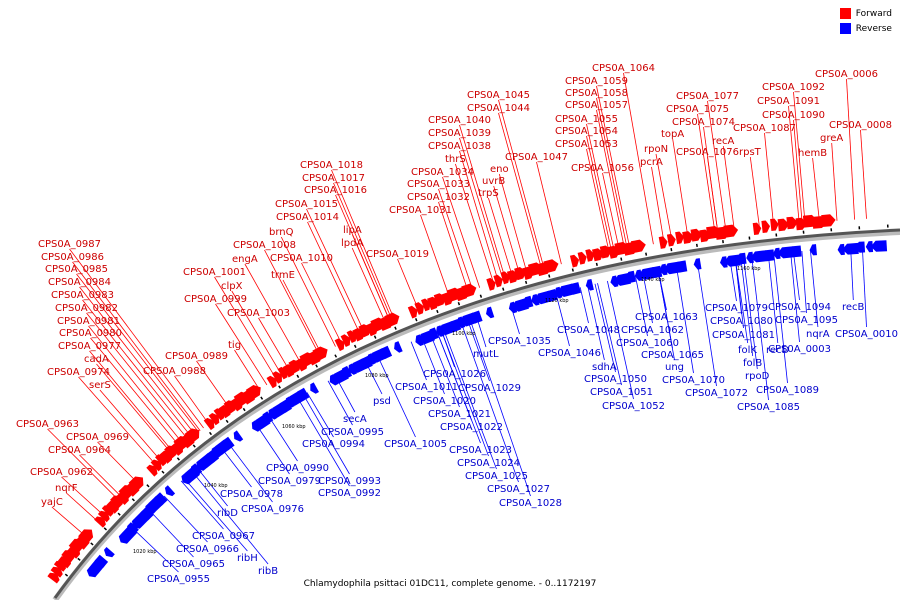  What do you see at coordinates (615, 379) in the screenshot?
I see `gene-label: CPS0A_1050` at bounding box center [615, 379].